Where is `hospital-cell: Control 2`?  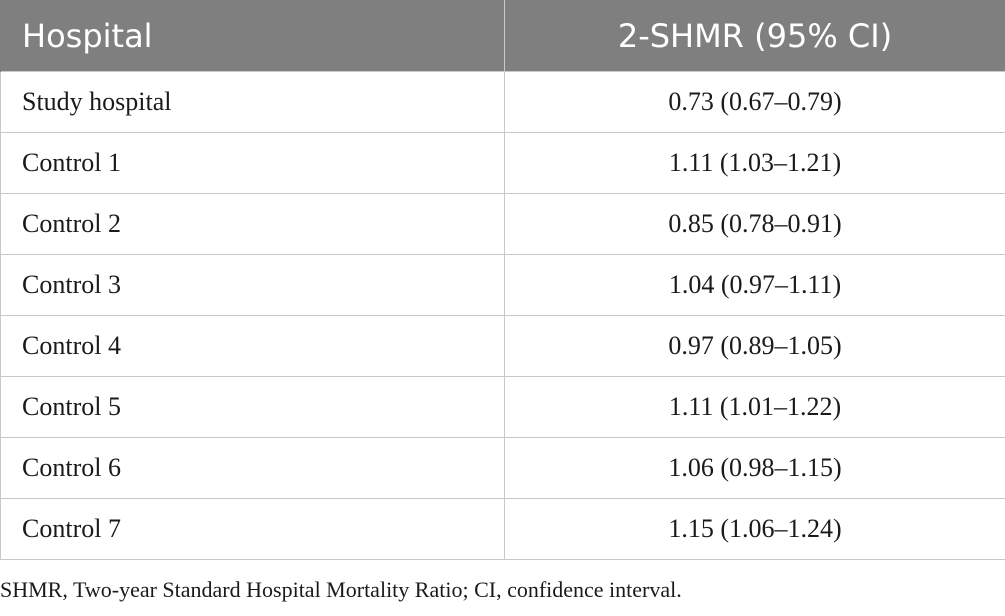
hospital-cell: Control 2 is located at coordinates (252, 224).